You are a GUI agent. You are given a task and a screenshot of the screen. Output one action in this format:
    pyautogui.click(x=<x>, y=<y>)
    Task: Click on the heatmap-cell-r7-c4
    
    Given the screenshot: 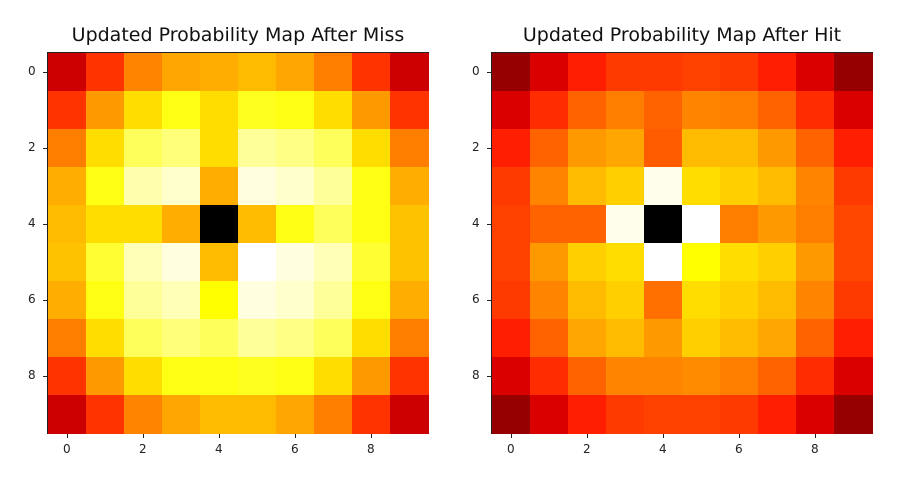 What is the action you would take?
    pyautogui.click(x=219, y=338)
    